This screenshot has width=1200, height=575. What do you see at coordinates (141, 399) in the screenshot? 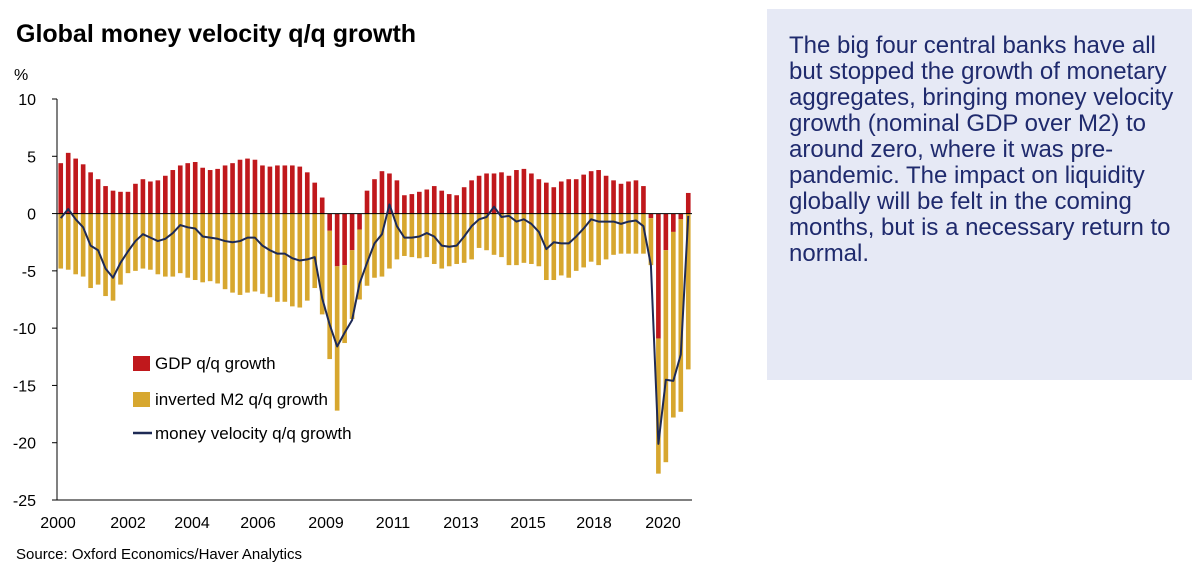
I see `legend-swatch-m2` at bounding box center [141, 399].